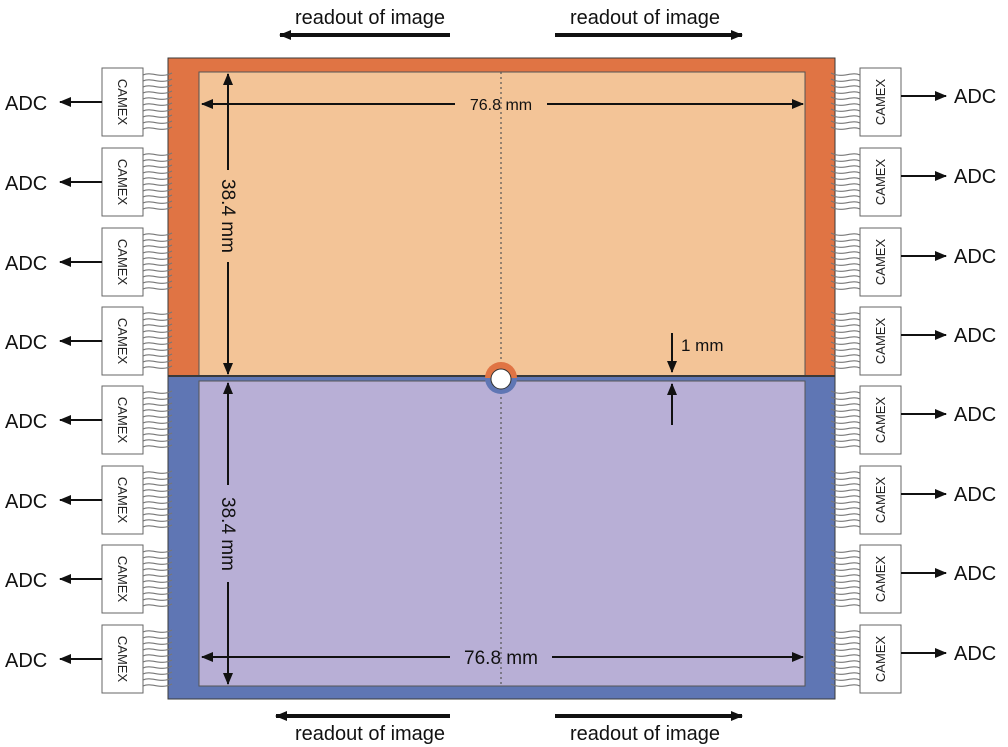  Describe the element at coordinates (702, 345) in the screenshot. I see `gap-label: 1 mm` at that location.